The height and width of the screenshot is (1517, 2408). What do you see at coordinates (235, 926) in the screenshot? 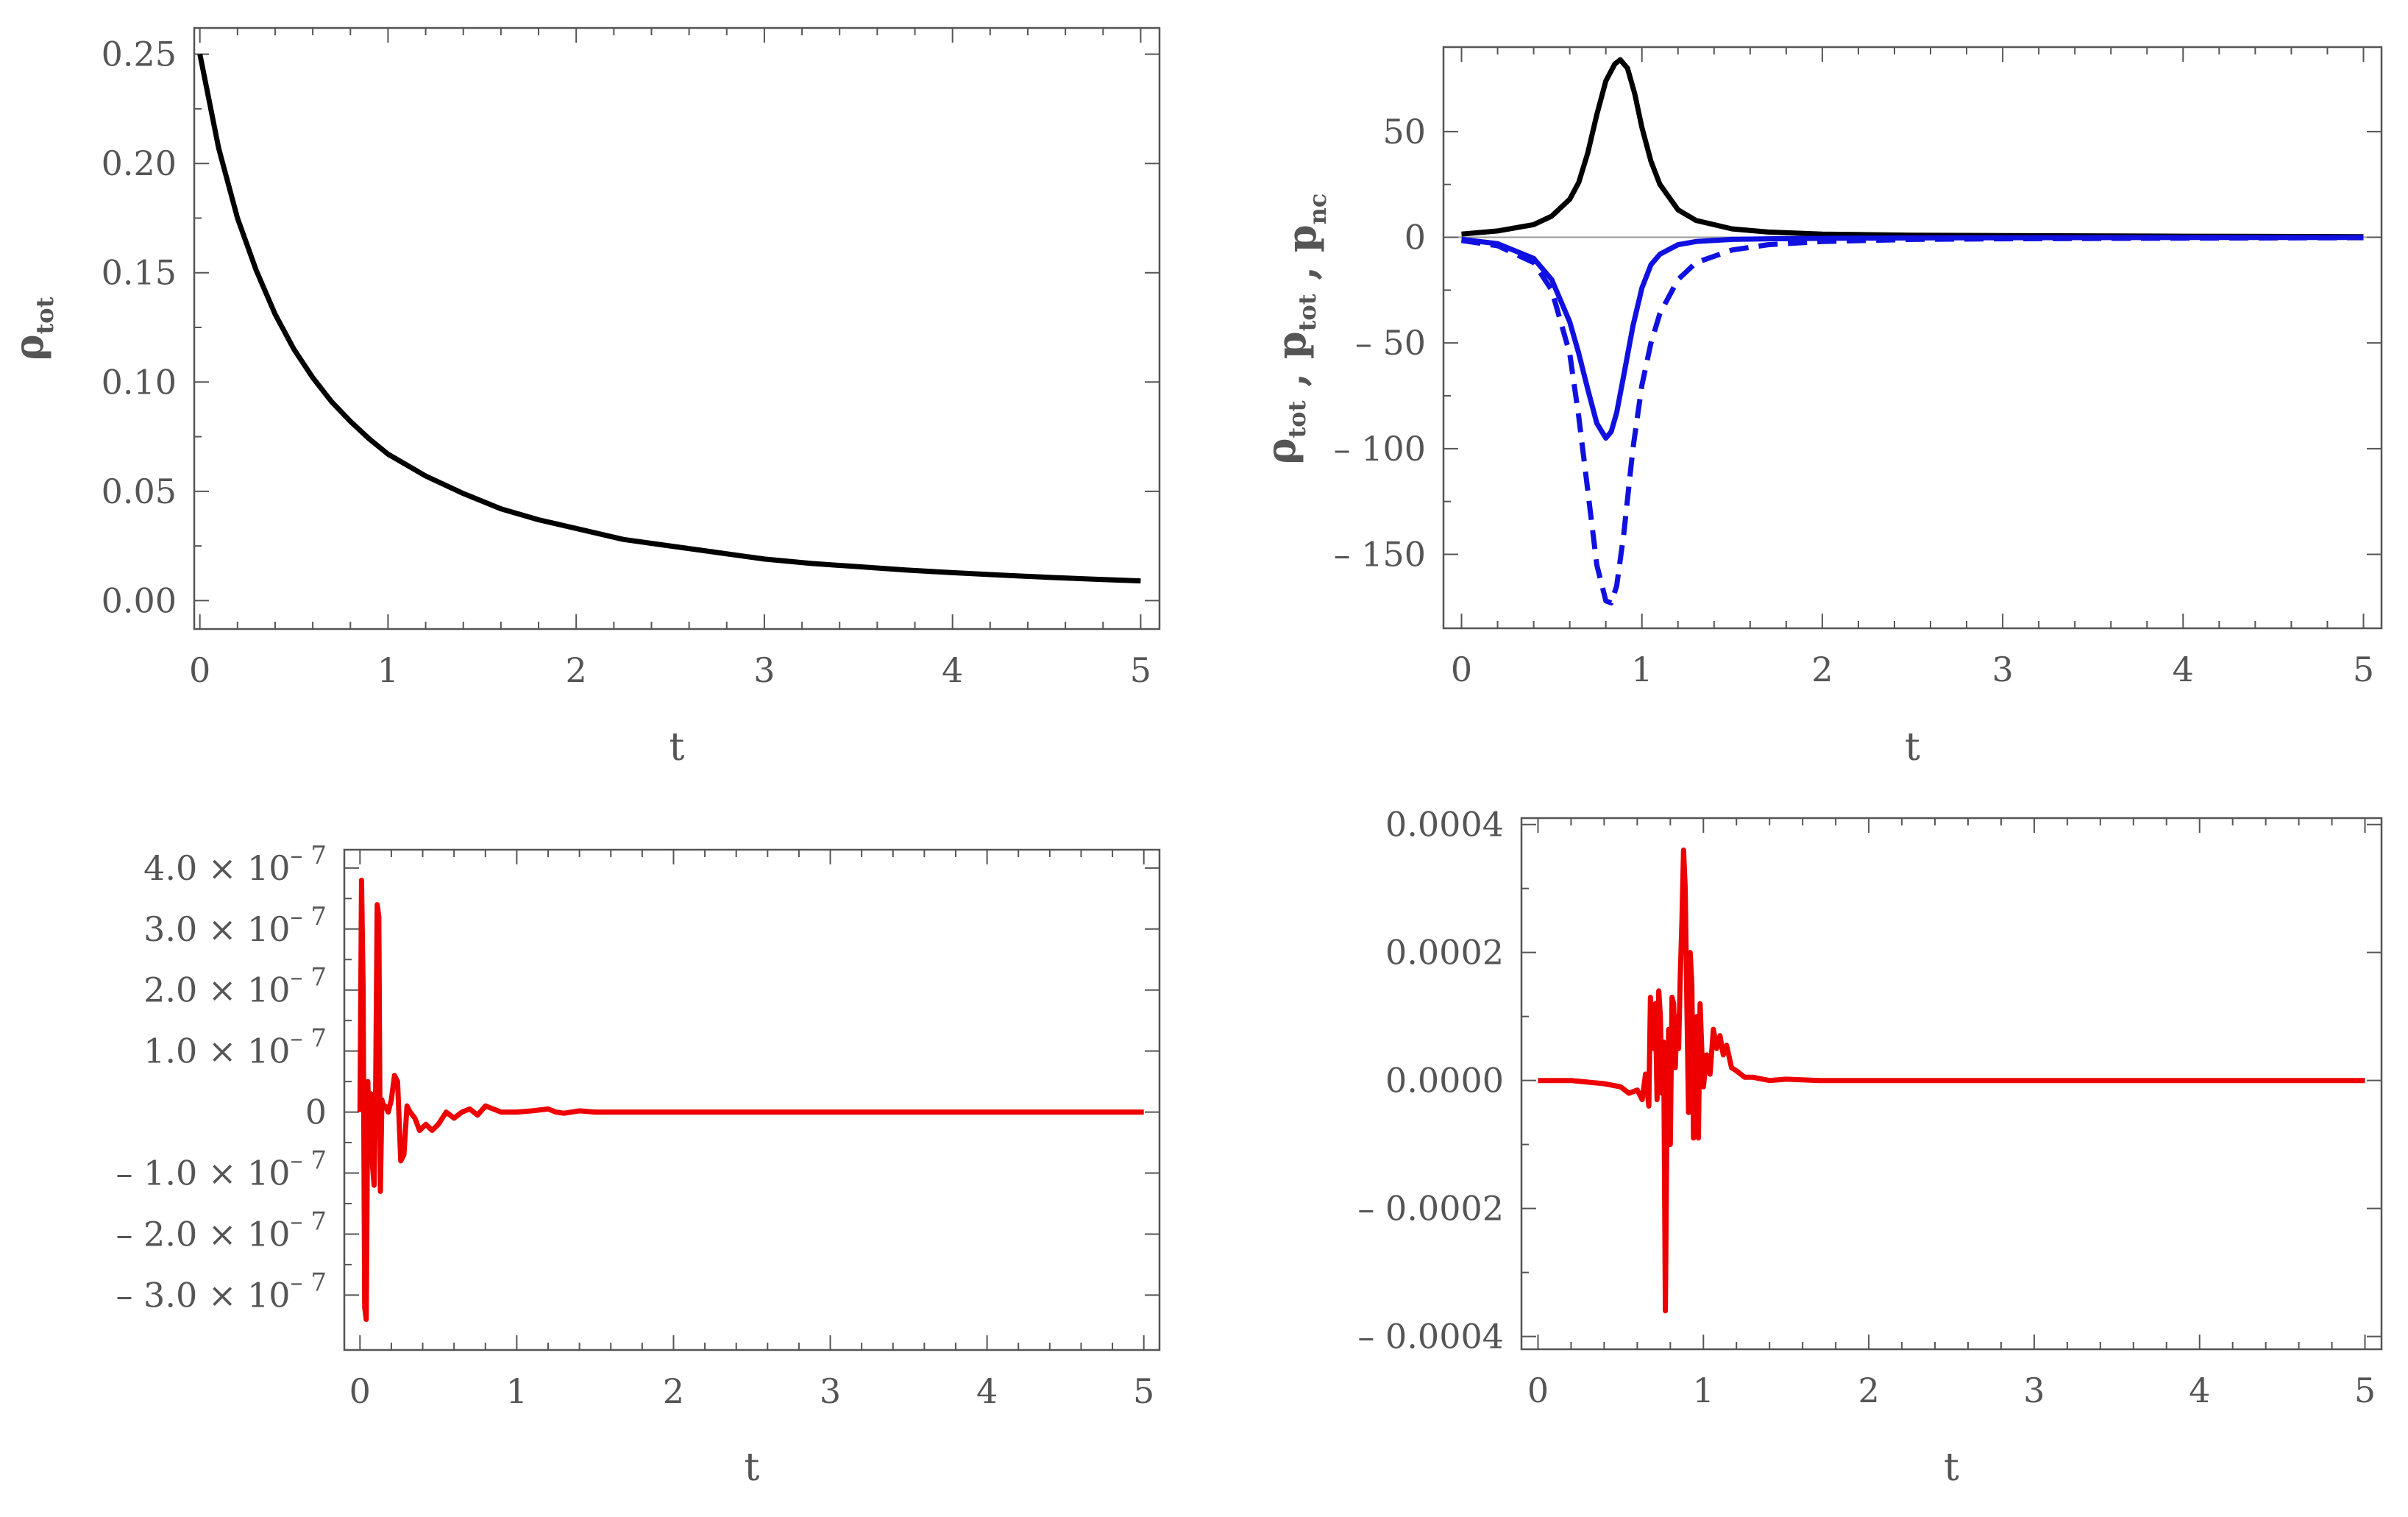
I see `y-tick-label: 3.0 × 10– 7` at bounding box center [235, 926].